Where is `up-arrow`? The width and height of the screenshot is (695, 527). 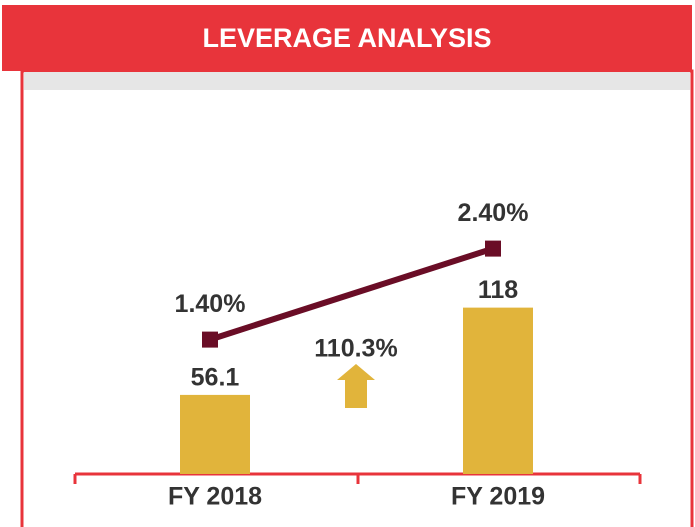 up-arrow is located at coordinates (356, 386).